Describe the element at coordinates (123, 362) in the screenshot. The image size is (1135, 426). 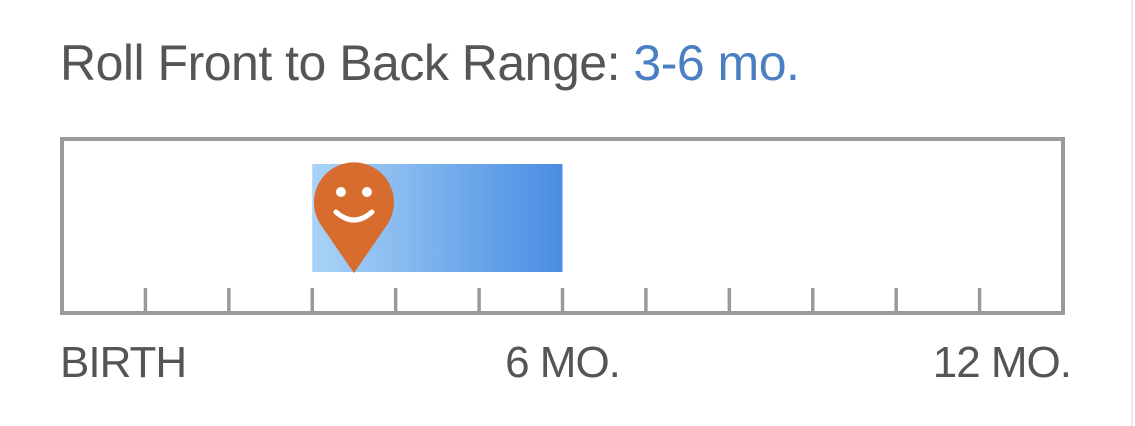
I see `tick-label-birth: BIRTH` at that location.